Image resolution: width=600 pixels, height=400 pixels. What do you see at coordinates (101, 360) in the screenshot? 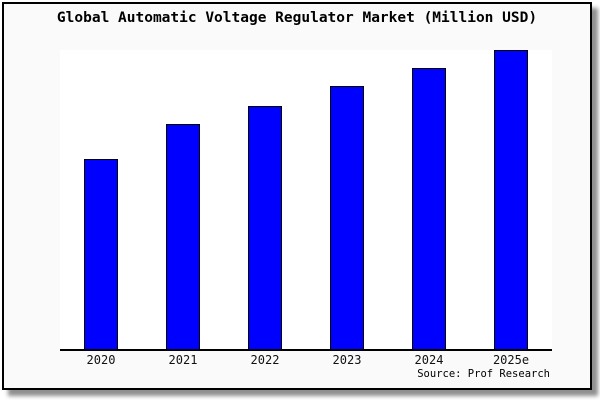
I see `x-tick-2020: 2020` at bounding box center [101, 360].